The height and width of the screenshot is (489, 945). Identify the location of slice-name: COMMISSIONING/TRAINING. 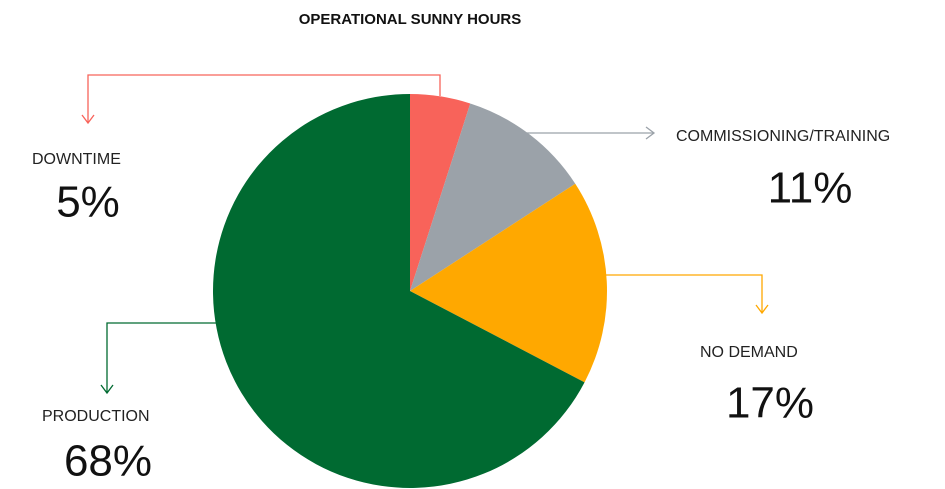
(783, 136).